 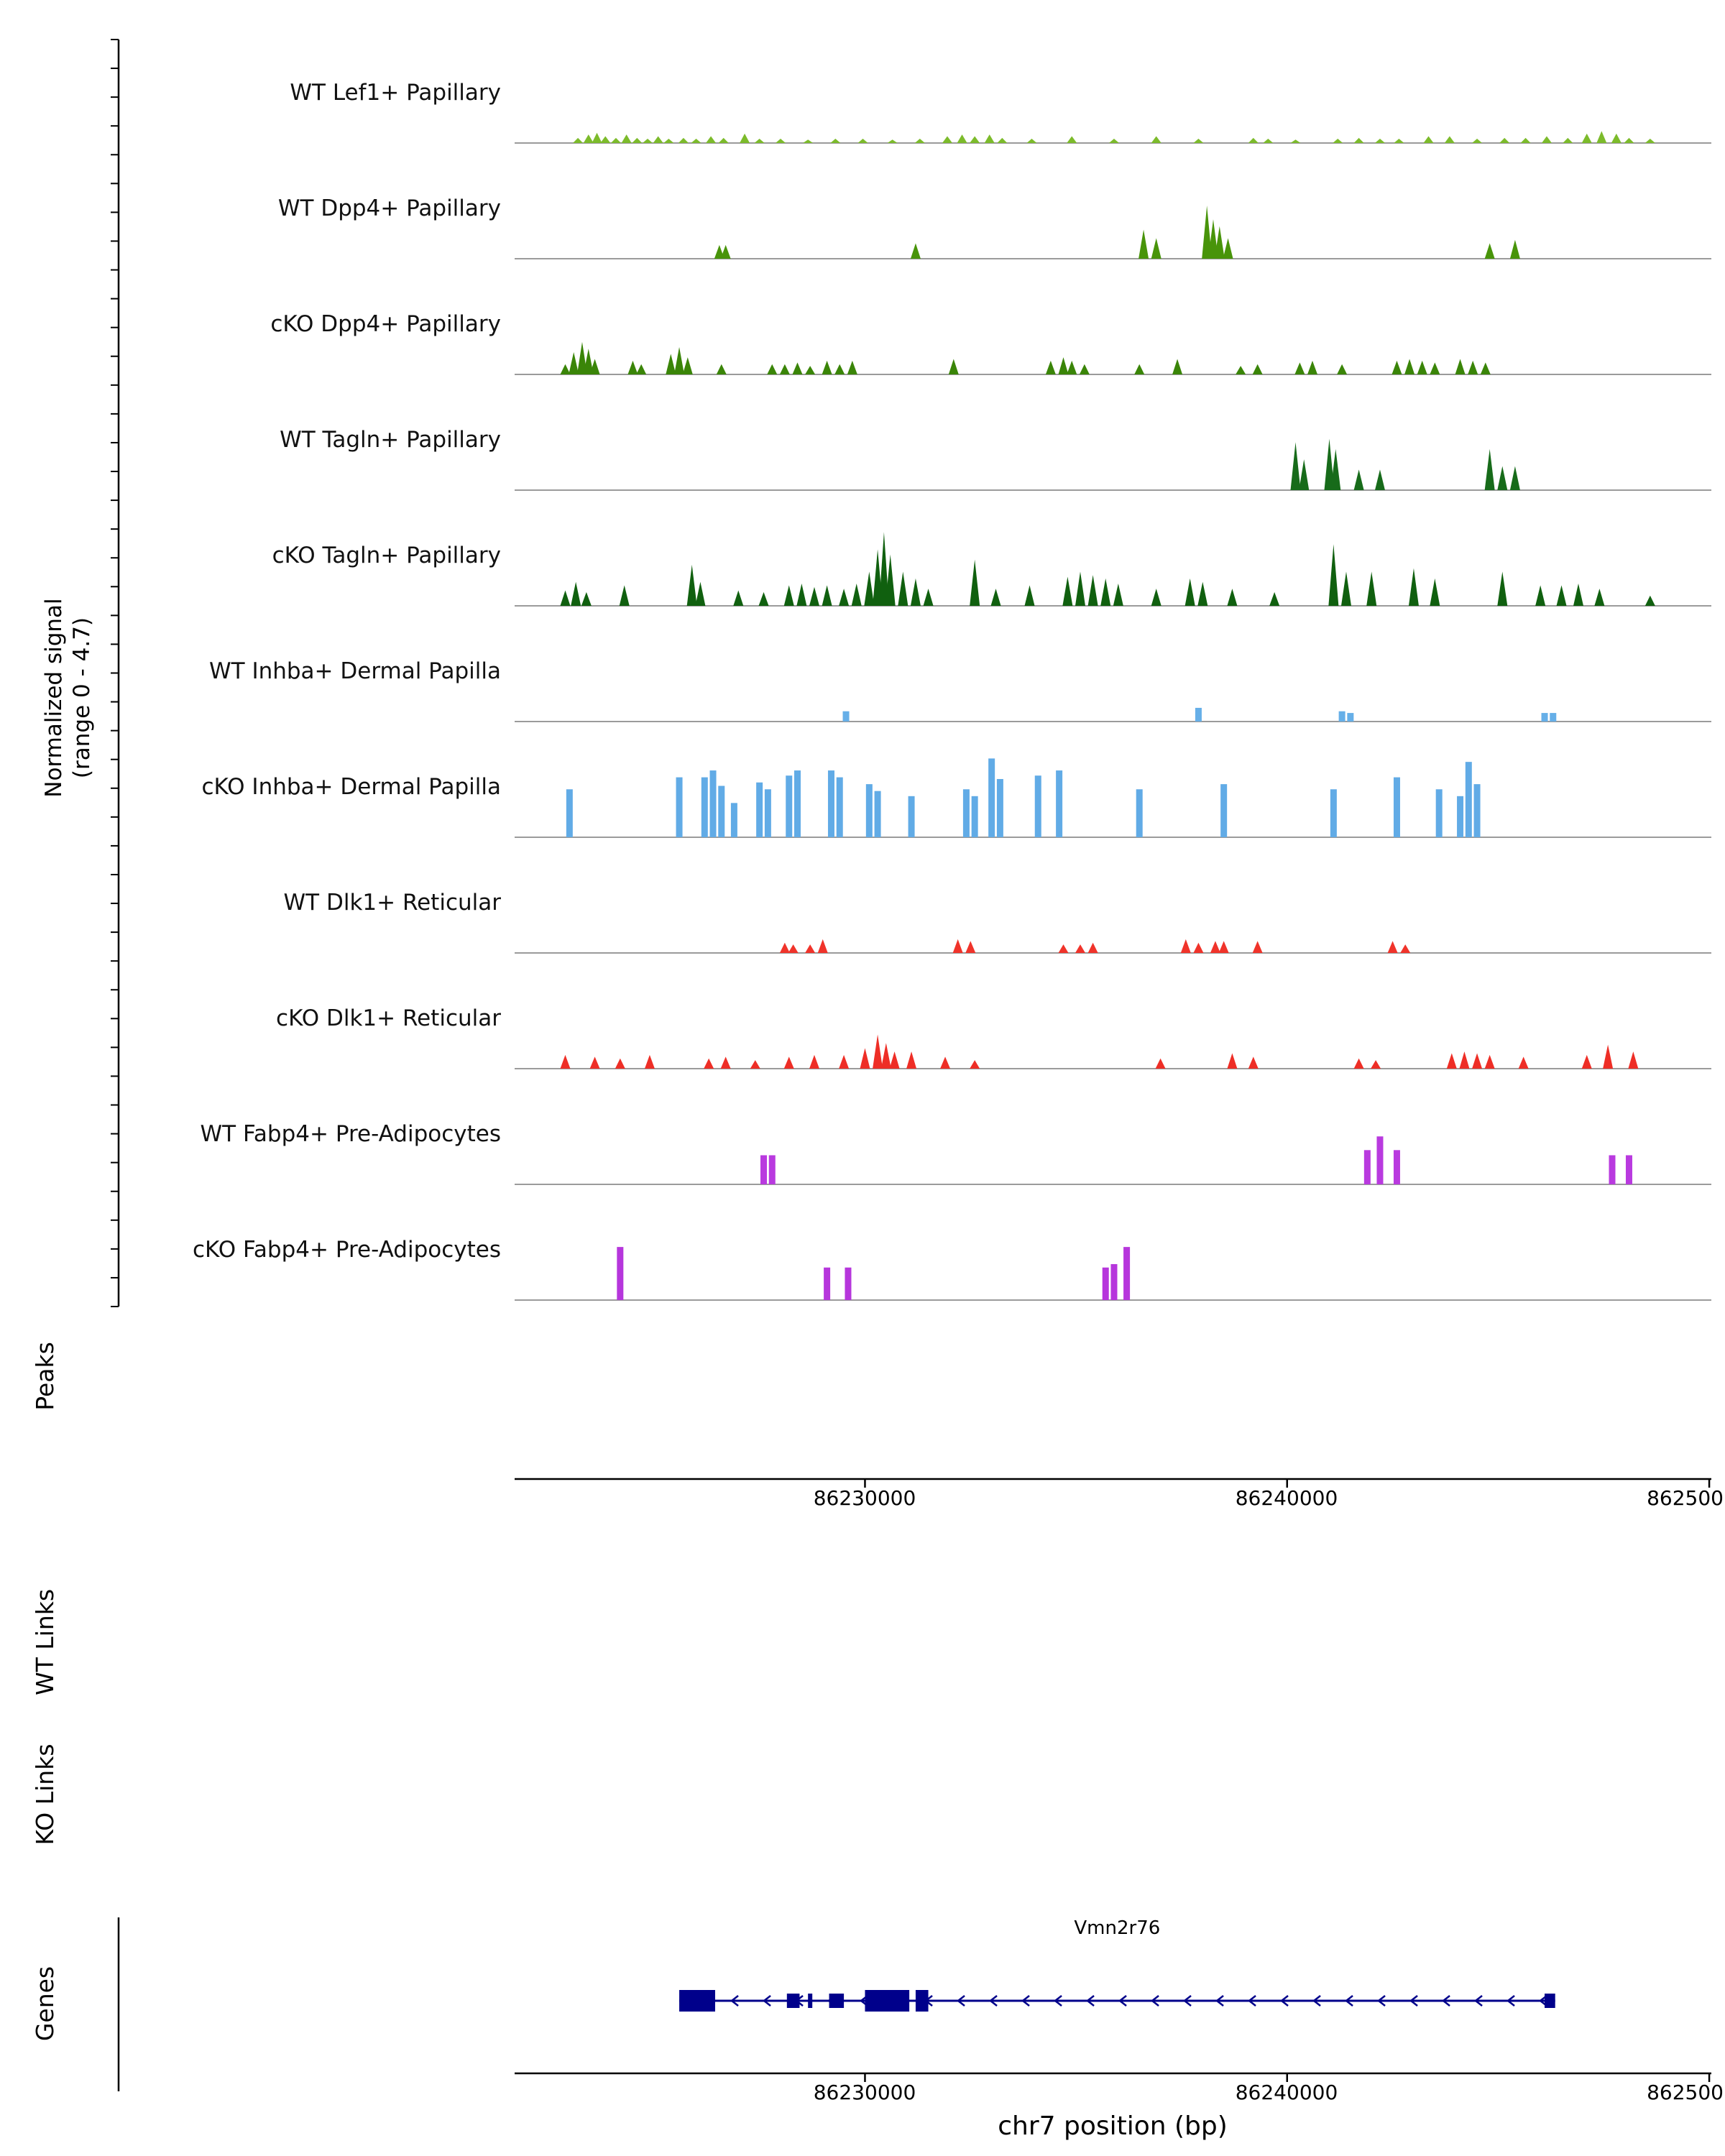 What do you see at coordinates (385, 324) in the screenshot?
I see `track-label-cko-dpp4: cKO Dpp4+ Papillary` at bounding box center [385, 324].